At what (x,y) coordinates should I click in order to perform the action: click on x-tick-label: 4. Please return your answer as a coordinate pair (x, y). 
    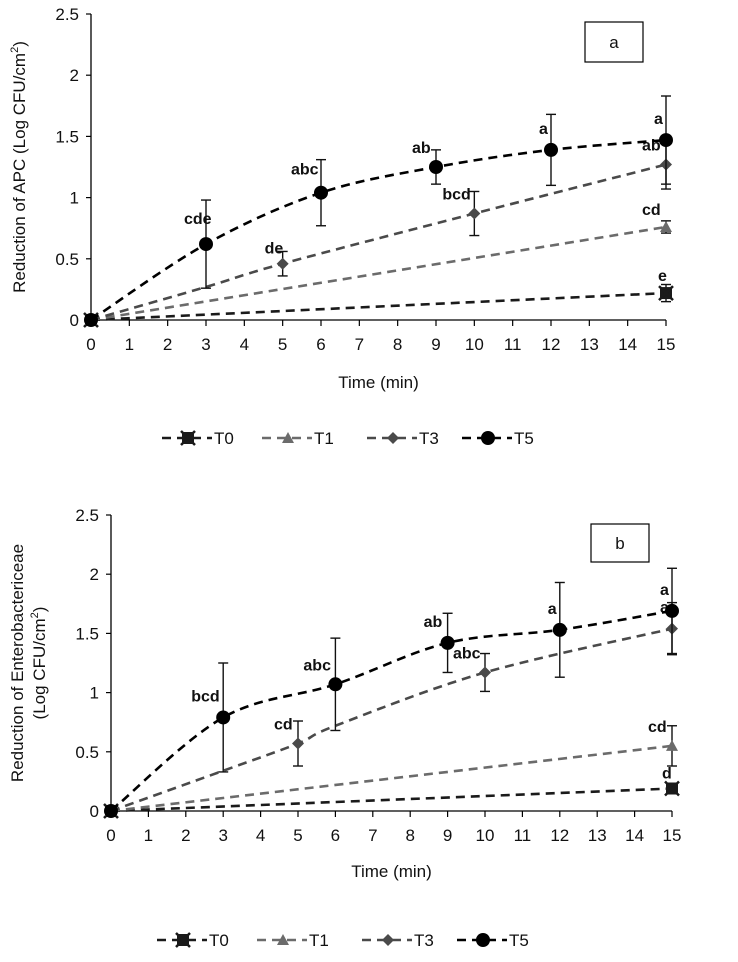
    Looking at the image, I should click on (244, 344).